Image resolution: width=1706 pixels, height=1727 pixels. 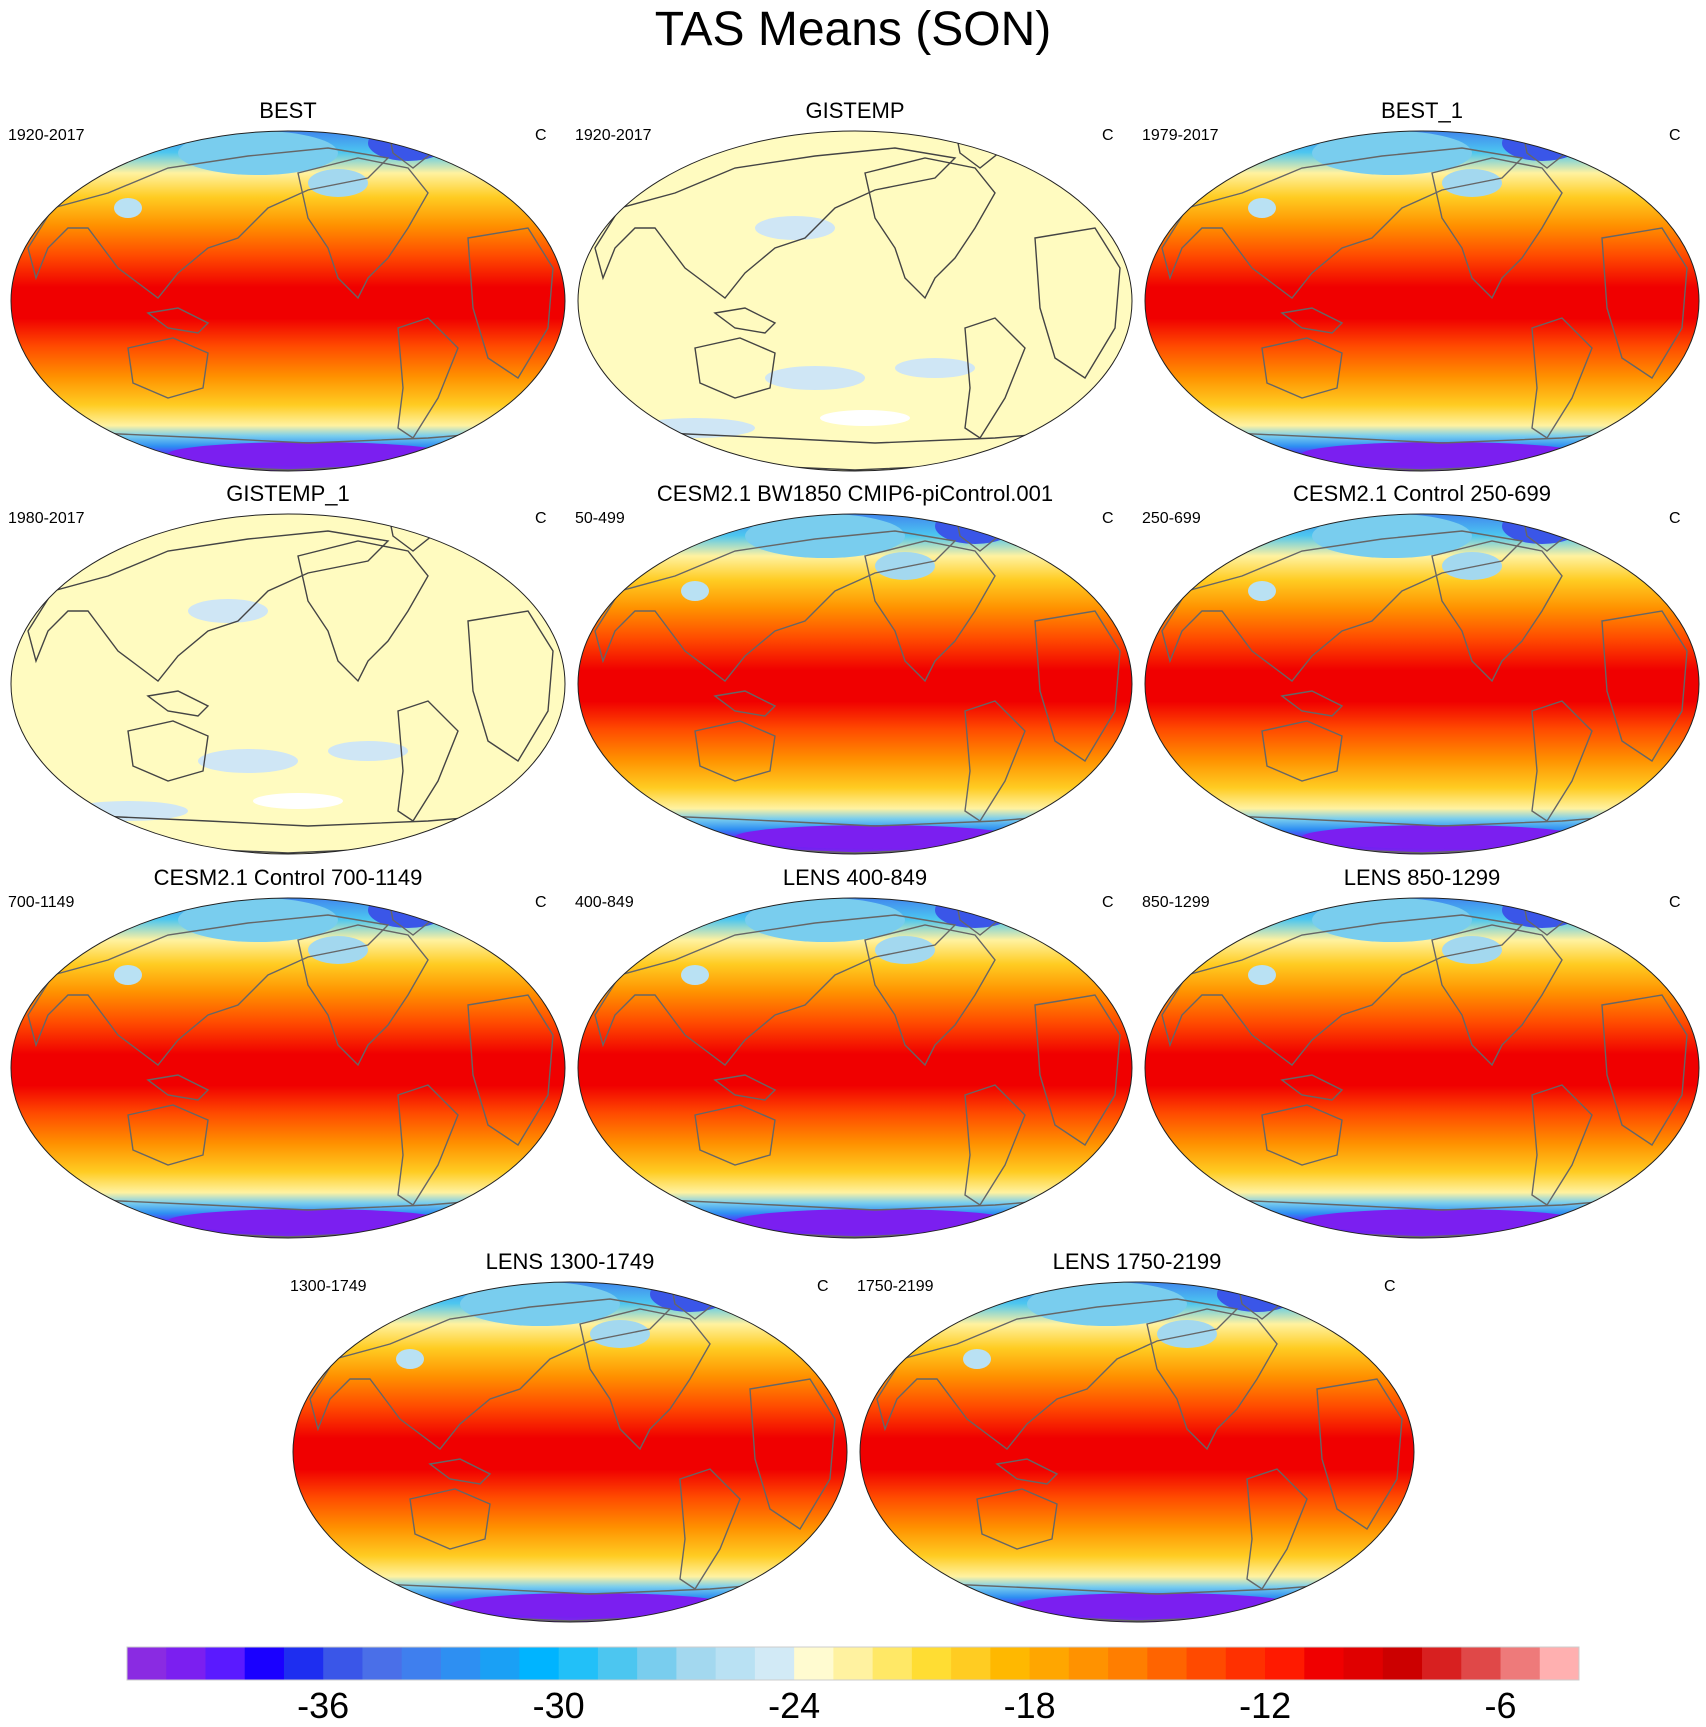 What do you see at coordinates (853, 1663) in the screenshot?
I see `colorbar-frame` at bounding box center [853, 1663].